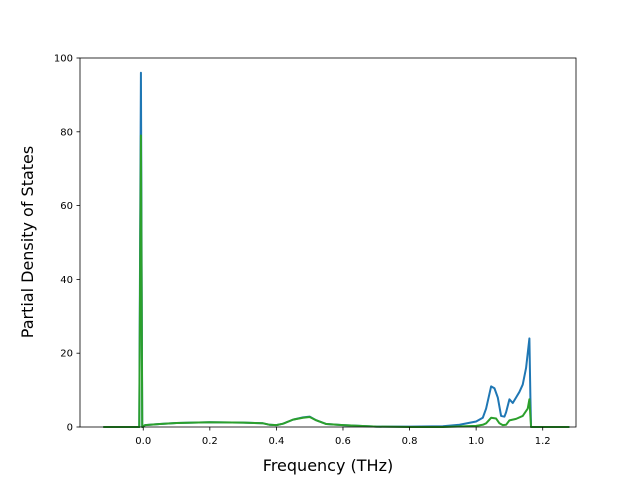  I want to click on y-tick-label: 80, so click(66, 132).